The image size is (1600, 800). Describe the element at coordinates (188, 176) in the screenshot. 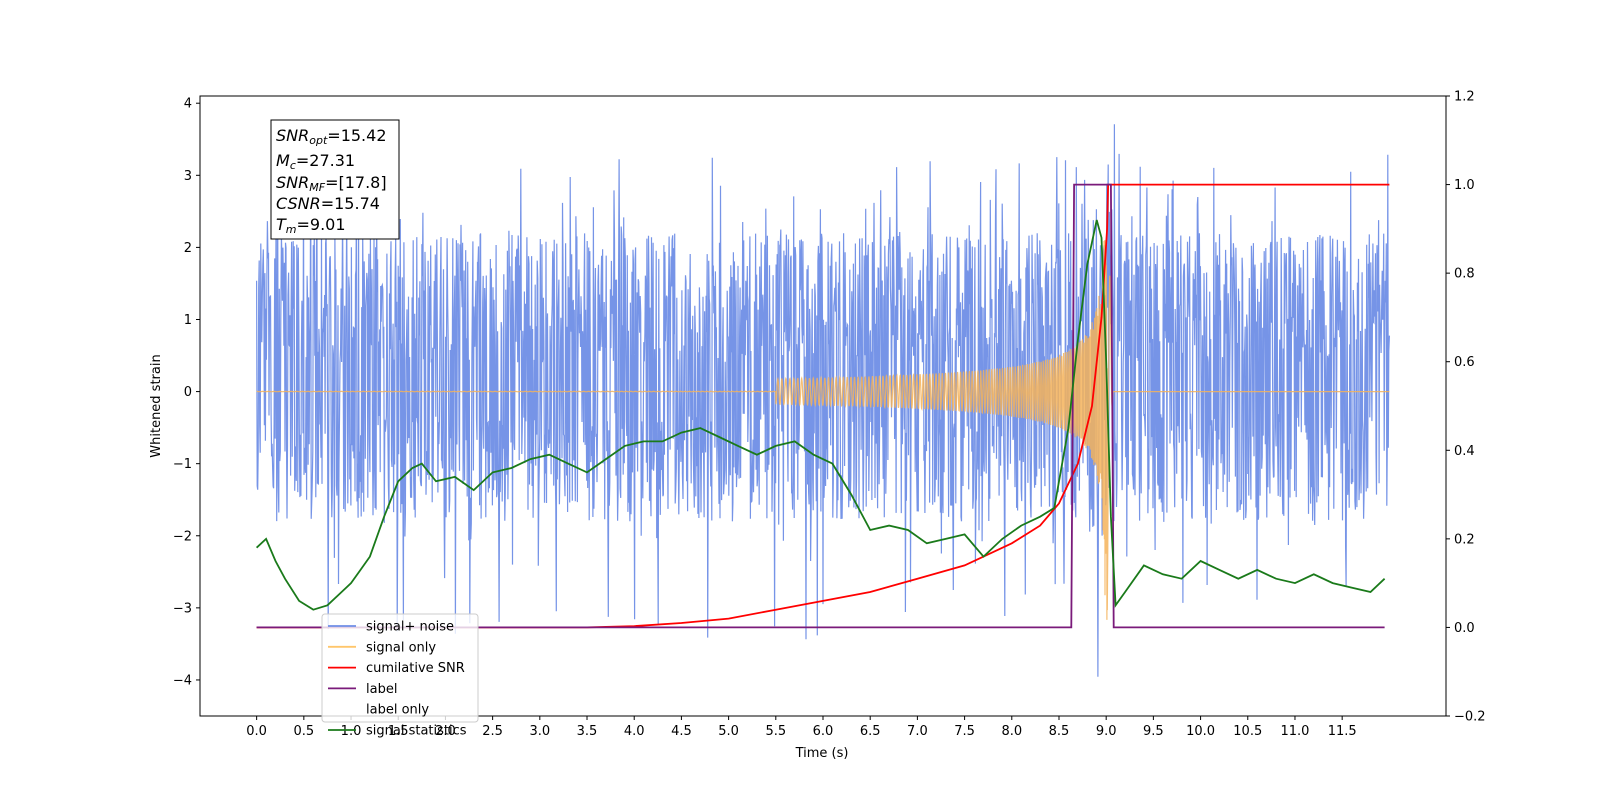

I see `y-tick-label: 3` at that location.